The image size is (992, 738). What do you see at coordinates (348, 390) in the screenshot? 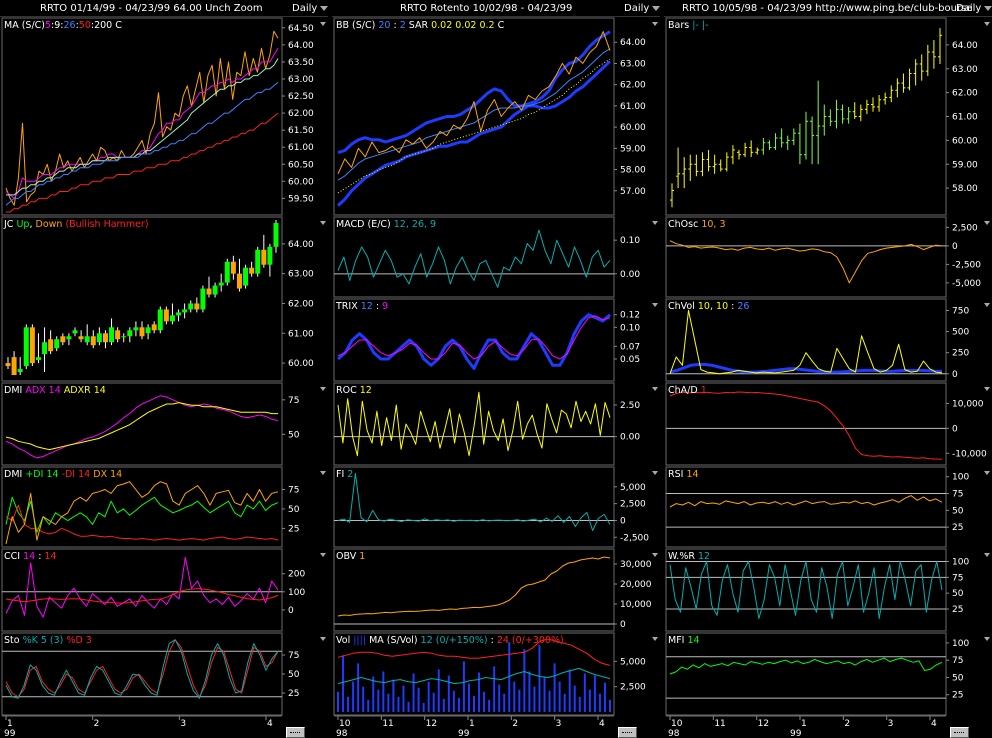
I see `legend-item: ROC` at bounding box center [348, 390].